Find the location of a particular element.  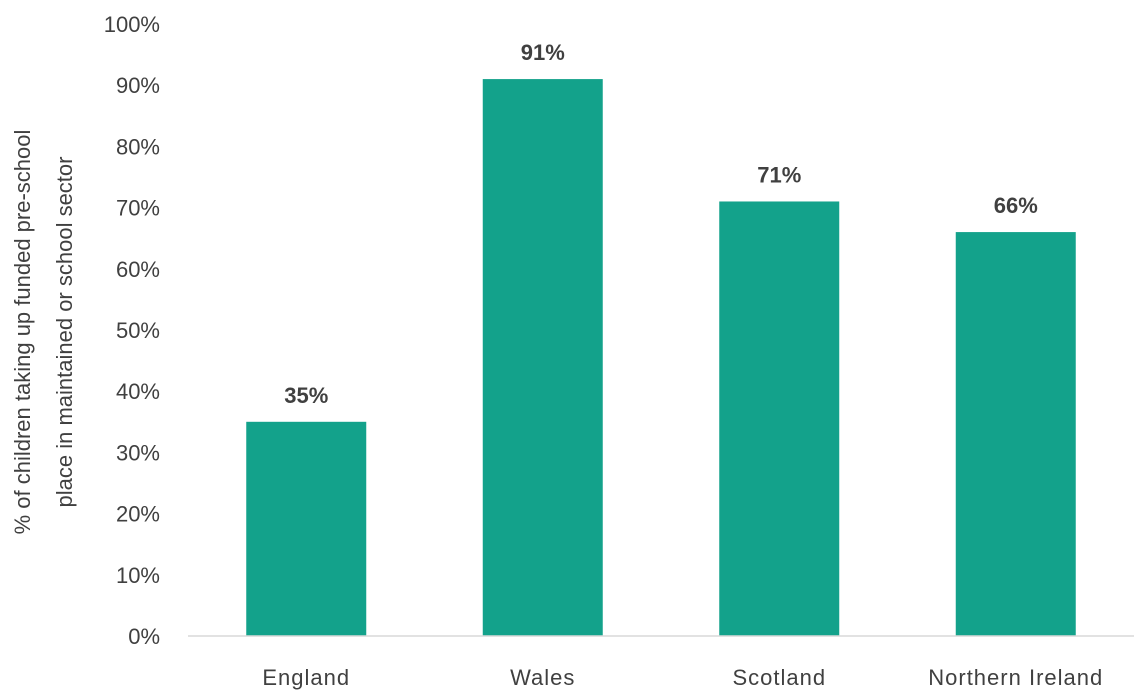

y-tick-label-70: 70% is located at coordinates (138, 208).